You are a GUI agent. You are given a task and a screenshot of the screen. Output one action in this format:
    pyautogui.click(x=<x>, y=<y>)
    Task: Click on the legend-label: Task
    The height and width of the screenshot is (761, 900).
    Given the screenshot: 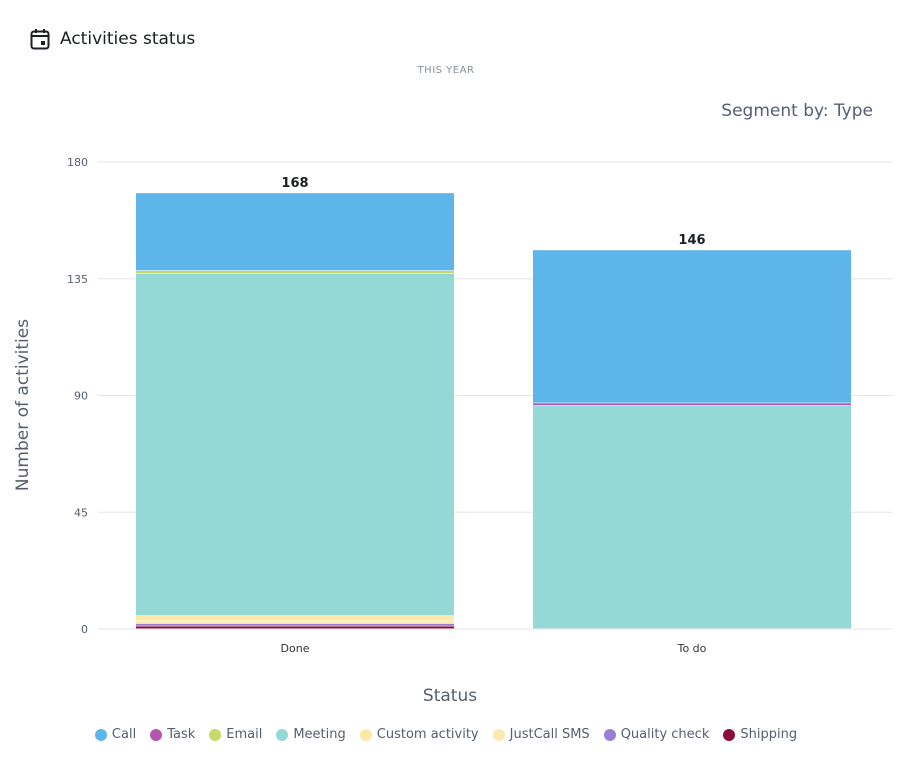 What is the action you would take?
    pyautogui.click(x=181, y=734)
    